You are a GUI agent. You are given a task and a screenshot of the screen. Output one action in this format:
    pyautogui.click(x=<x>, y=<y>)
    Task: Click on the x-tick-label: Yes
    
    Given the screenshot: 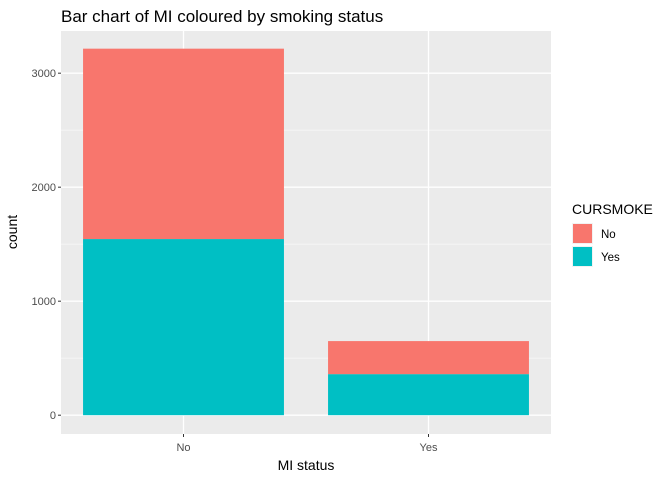 What is the action you would take?
    pyautogui.click(x=429, y=448)
    